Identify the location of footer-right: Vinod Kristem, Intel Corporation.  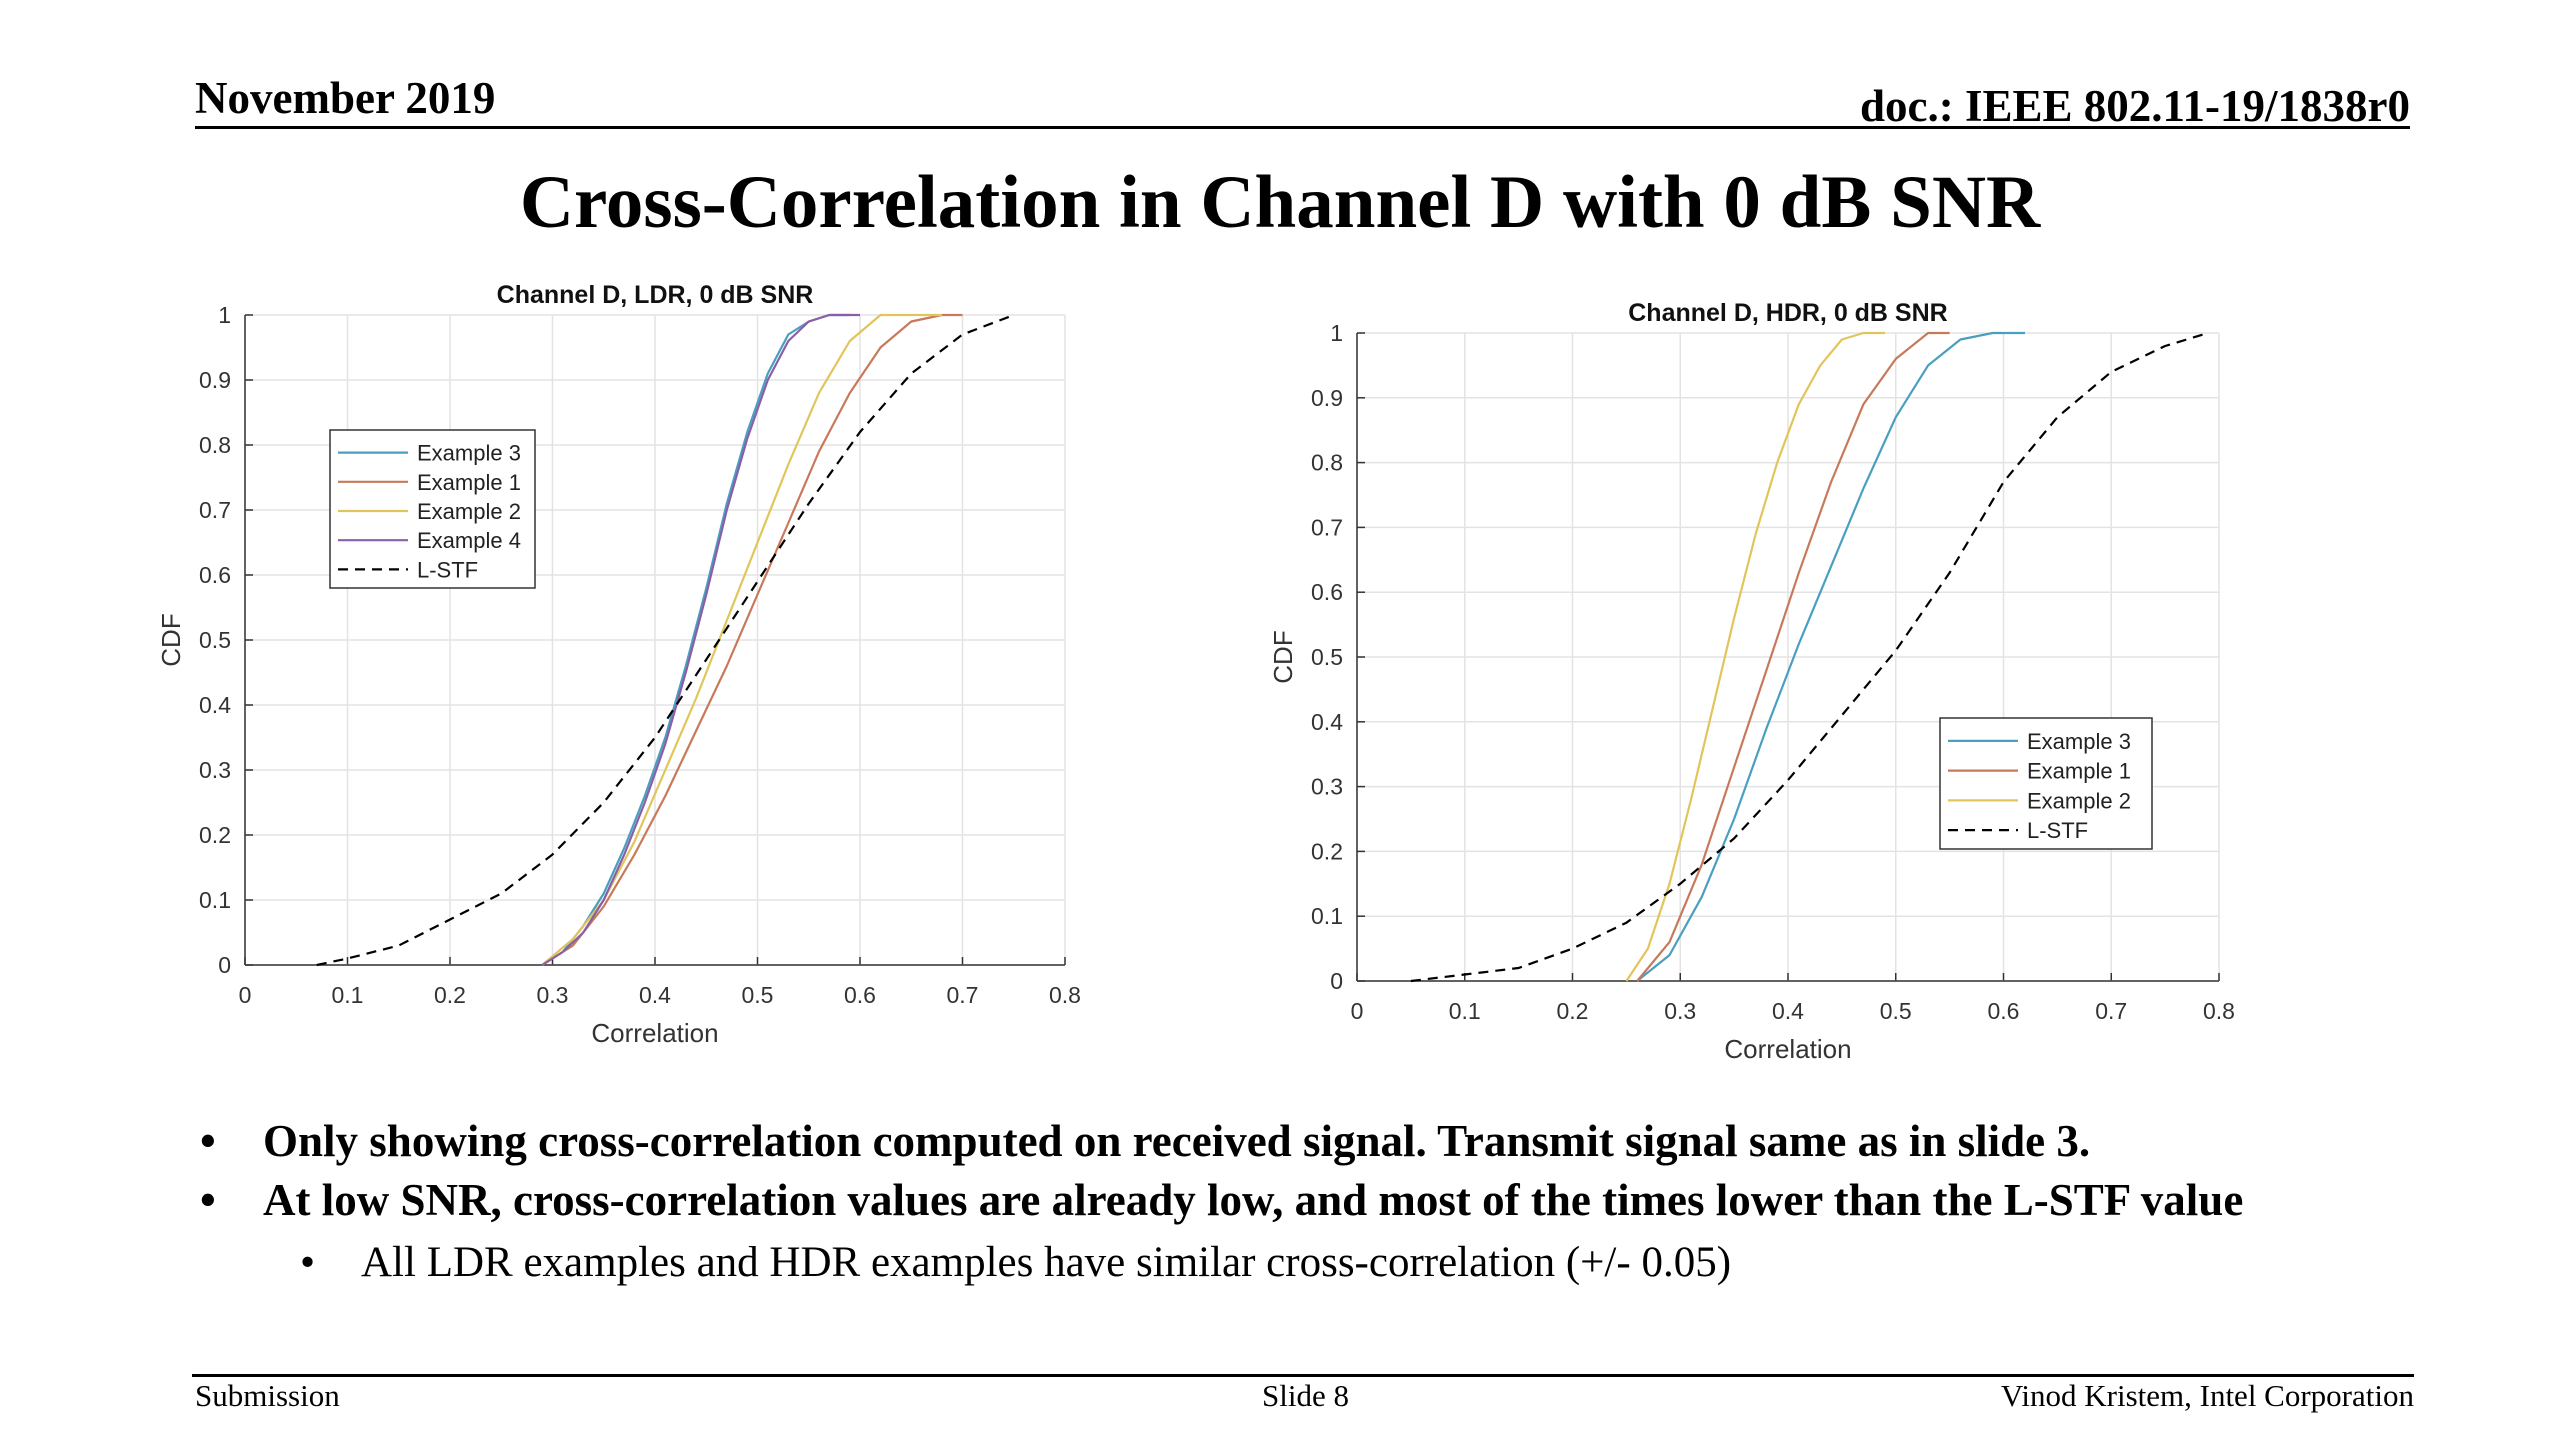
(2207, 1395).